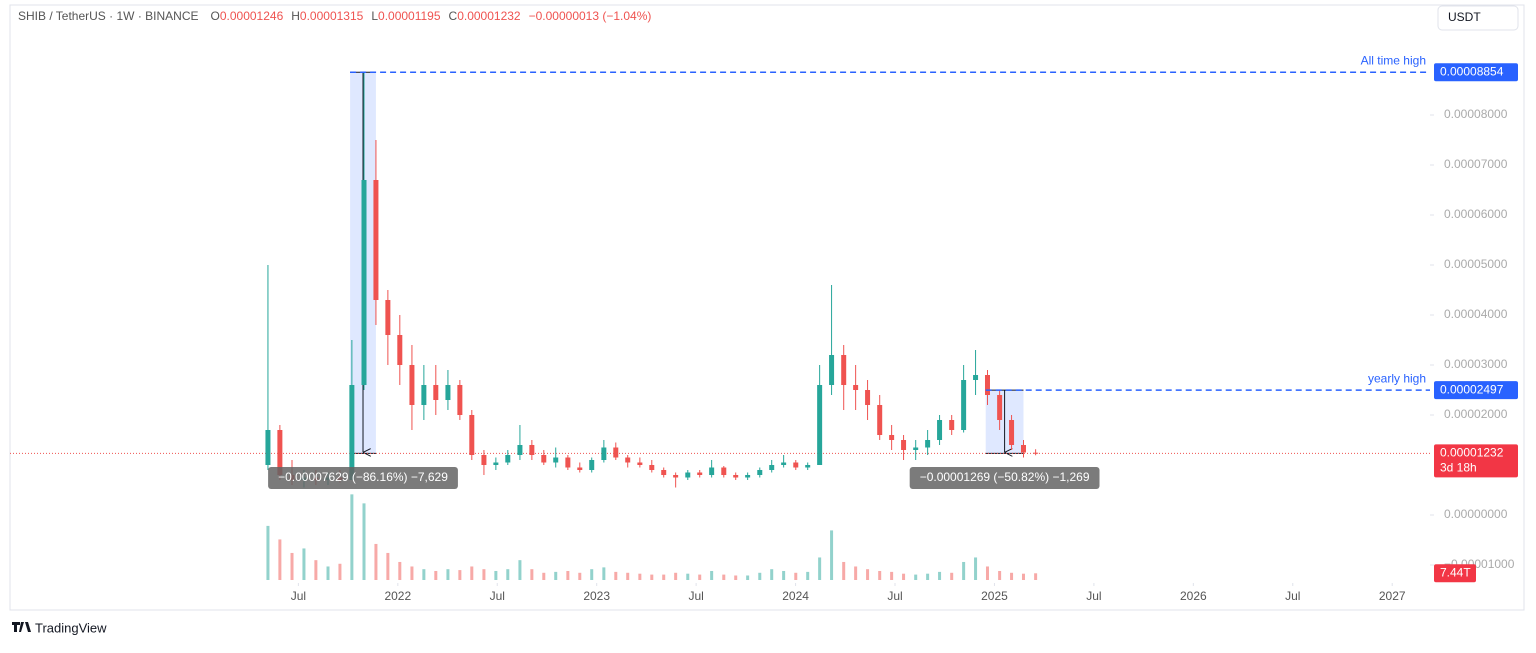 This screenshot has width=1536, height=653. I want to click on x-tick-label: 2027, so click(1392, 596).